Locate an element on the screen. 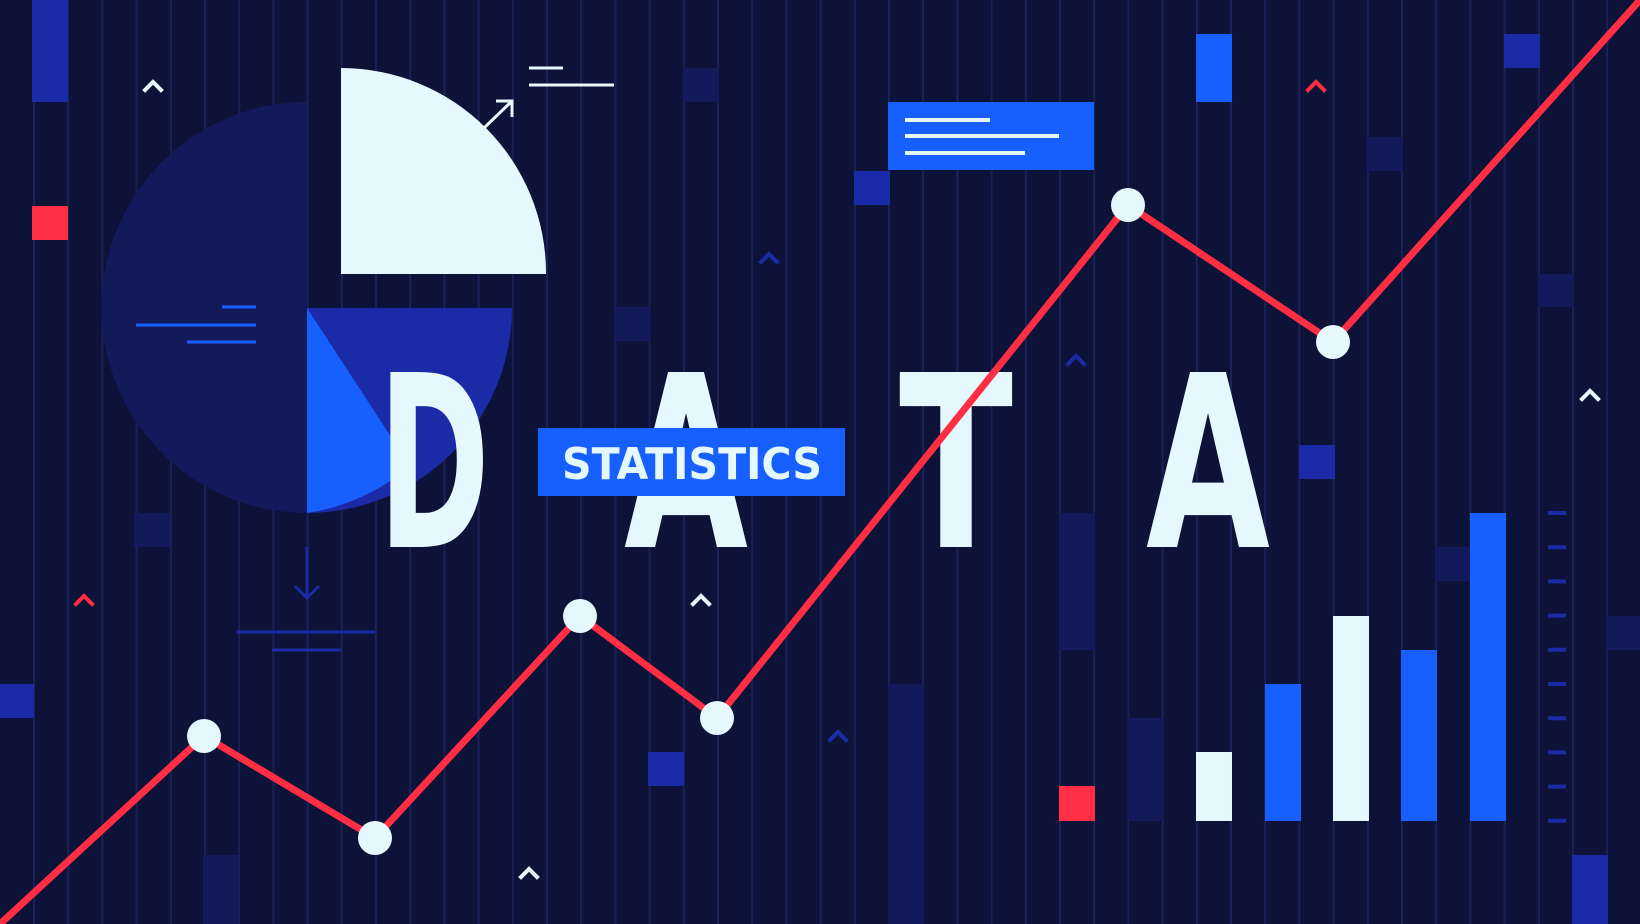 The image size is (1640, 924). headline-letter-a2: A is located at coordinates (1208, 464).